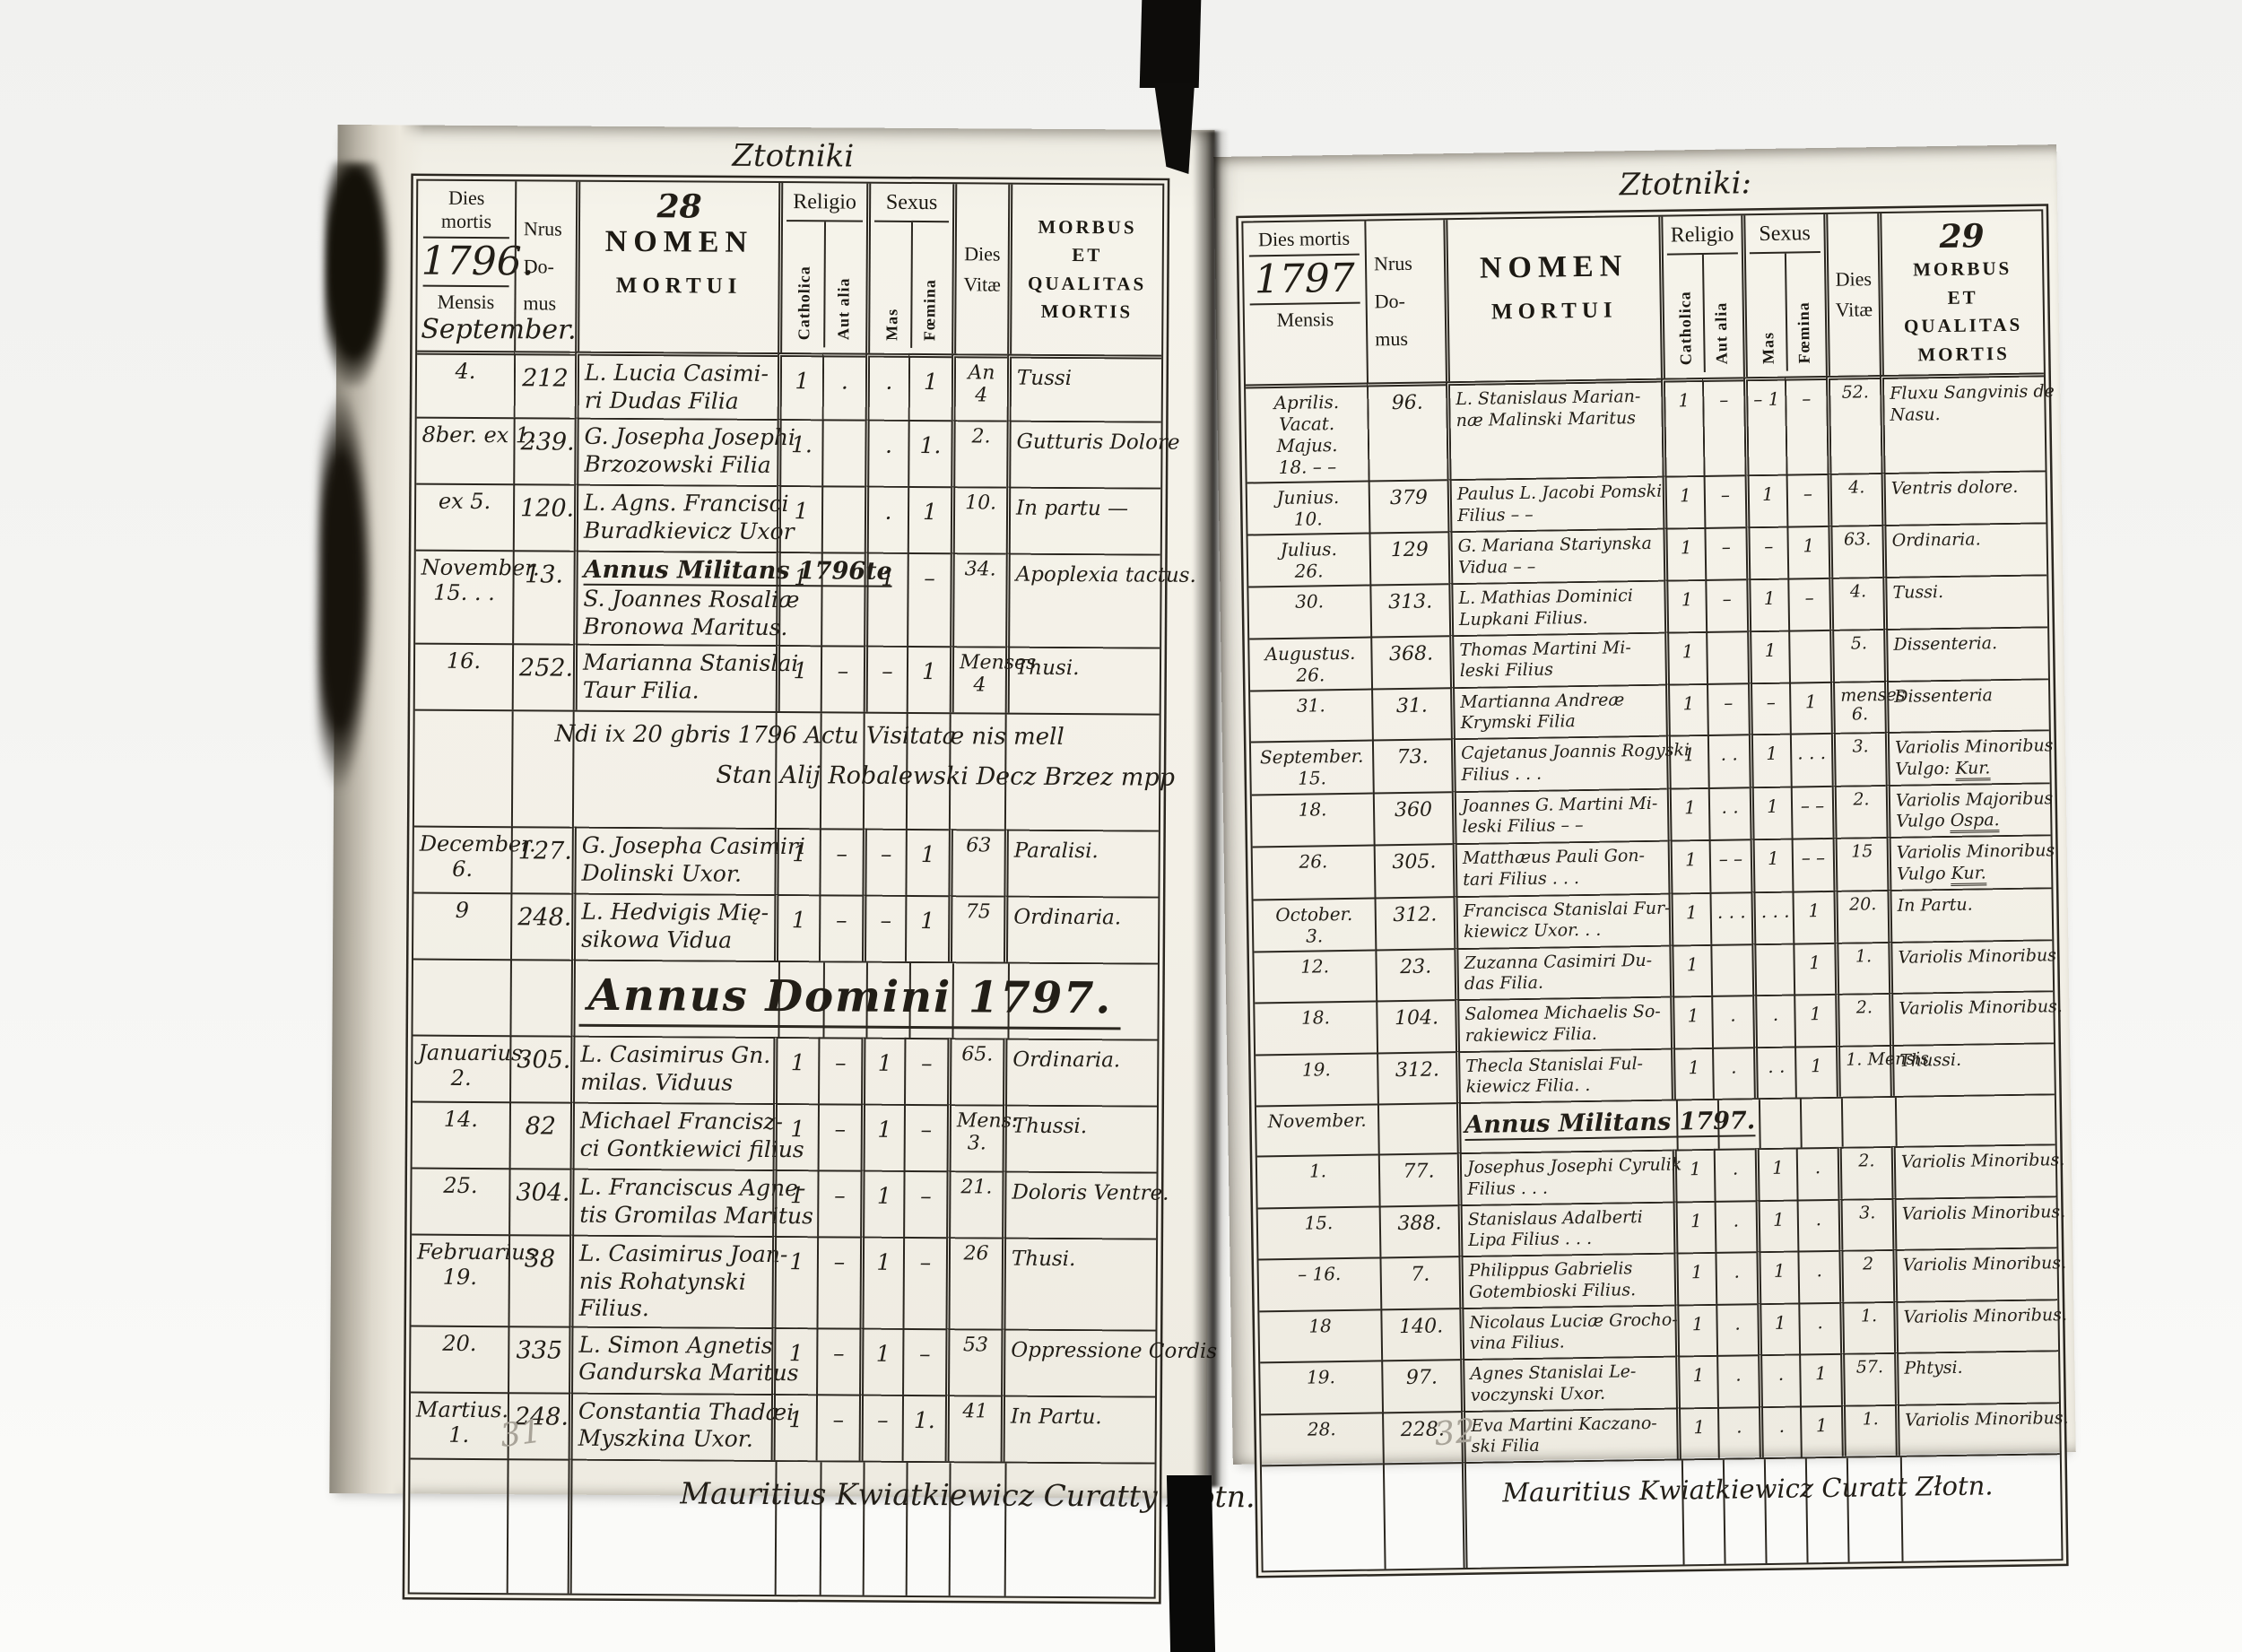  Describe the element at coordinates (1553, 1383) in the screenshot. I see `deceased-name-text: Agnes Stanislai Le- voczynski Uxor.` at that location.